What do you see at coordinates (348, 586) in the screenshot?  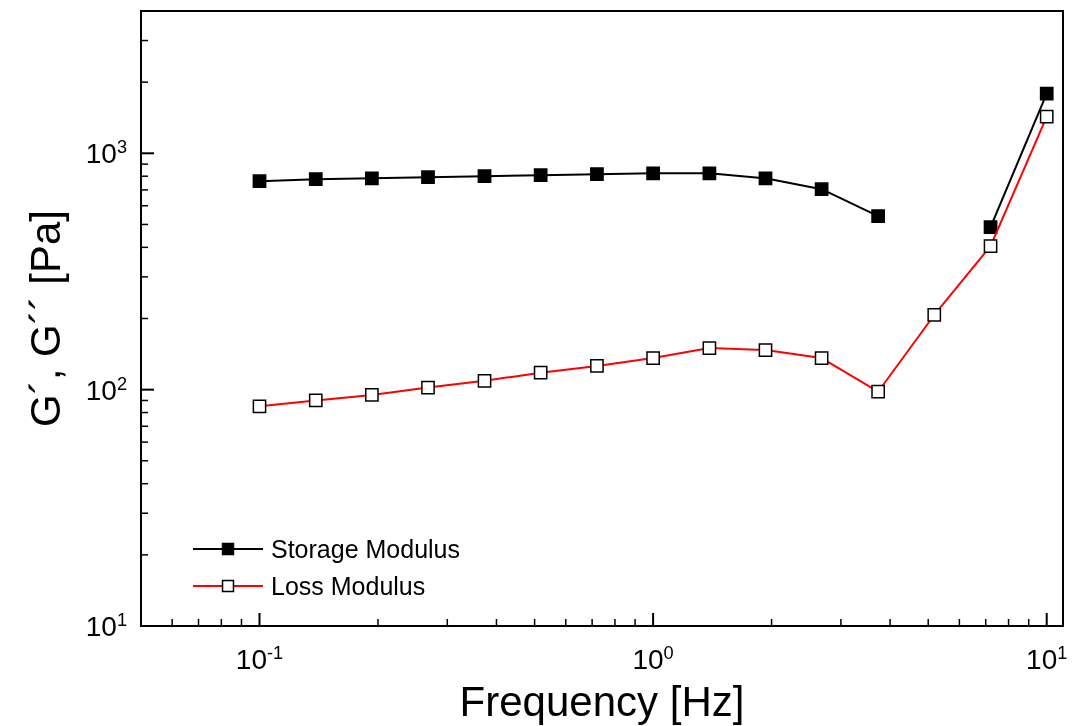 I see `legend-label: Loss Modulus` at bounding box center [348, 586].